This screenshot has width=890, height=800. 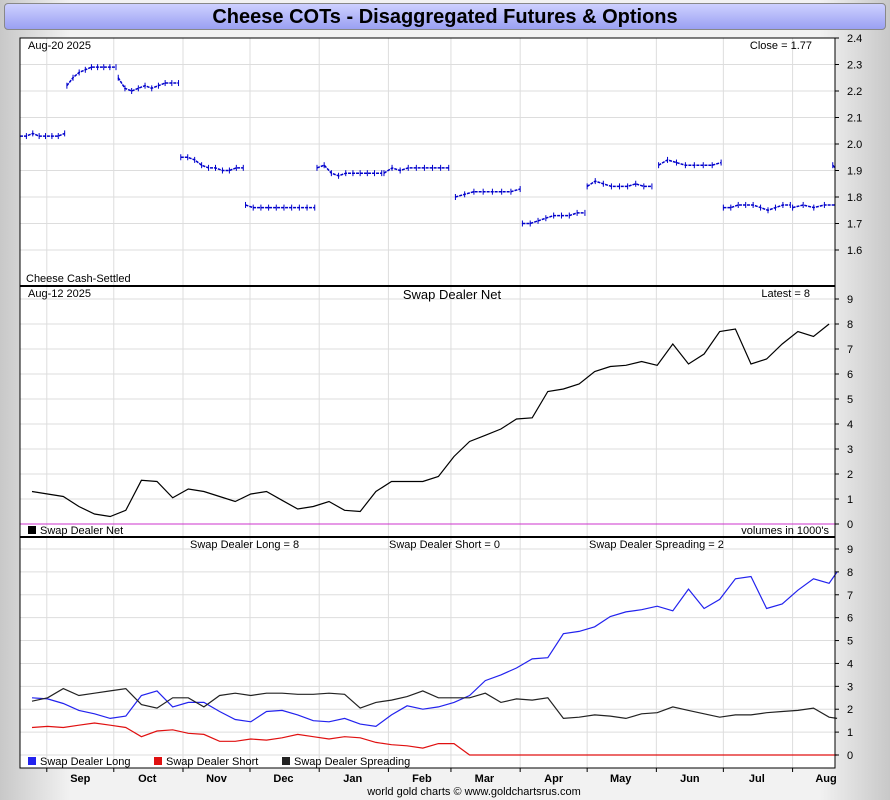 What do you see at coordinates (850, 710) in the screenshot?
I see `comp-ytick-label: 2` at bounding box center [850, 710].